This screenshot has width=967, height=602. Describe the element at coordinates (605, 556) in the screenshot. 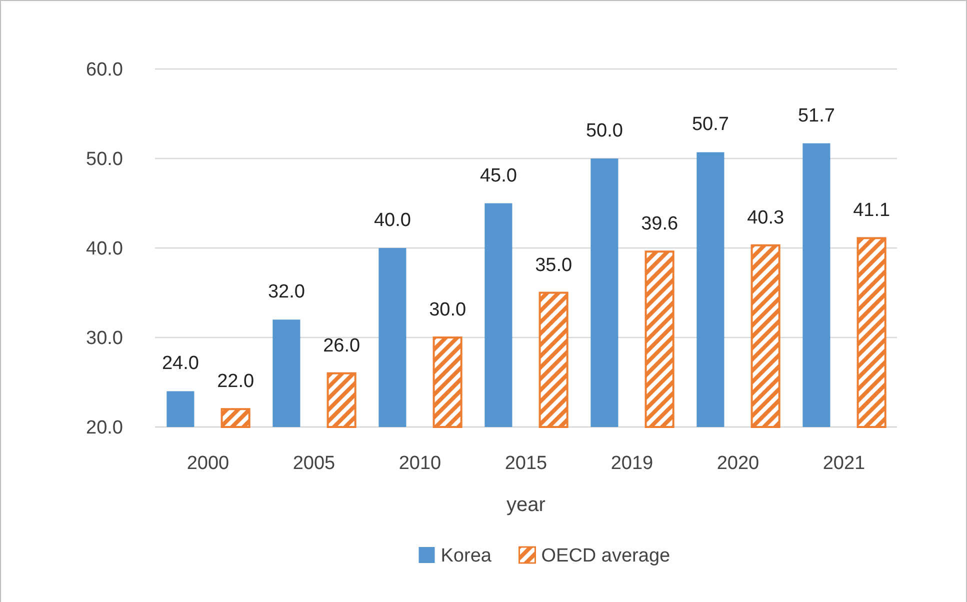

I see `legend-label: OECD average` at that location.